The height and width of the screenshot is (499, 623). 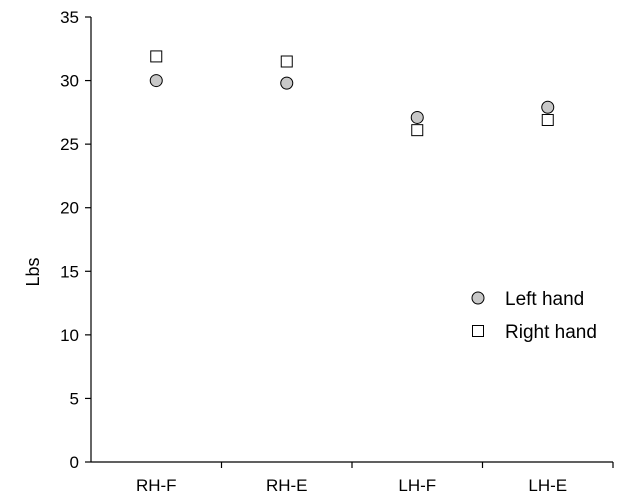 What do you see at coordinates (534, 316) in the screenshot?
I see `legend: Left hand Right hand` at bounding box center [534, 316].